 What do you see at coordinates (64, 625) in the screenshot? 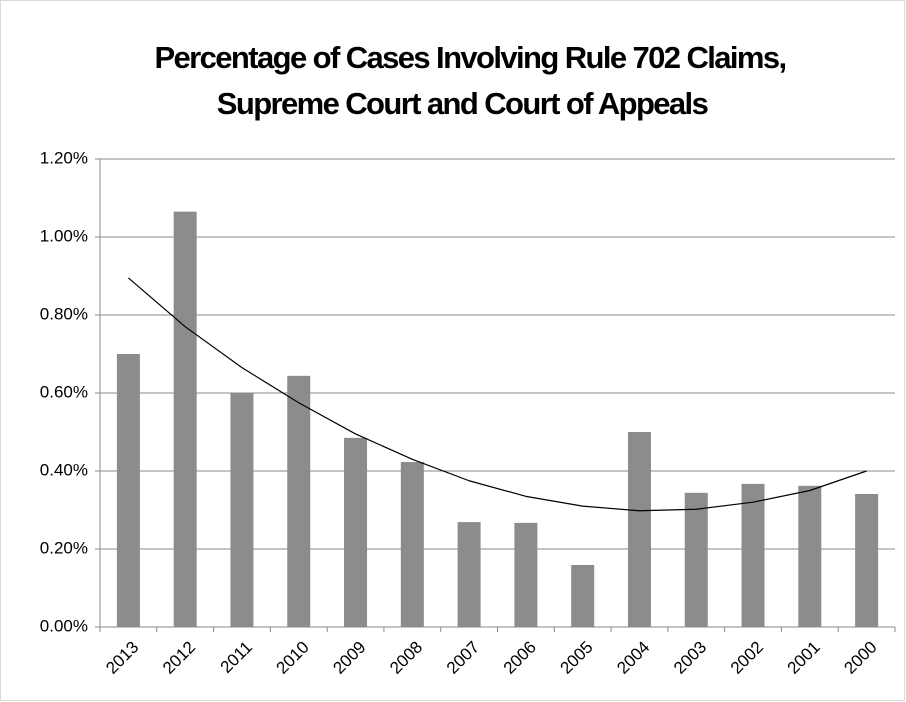
I see `y-tick-label: 0.00%` at bounding box center [64, 625].